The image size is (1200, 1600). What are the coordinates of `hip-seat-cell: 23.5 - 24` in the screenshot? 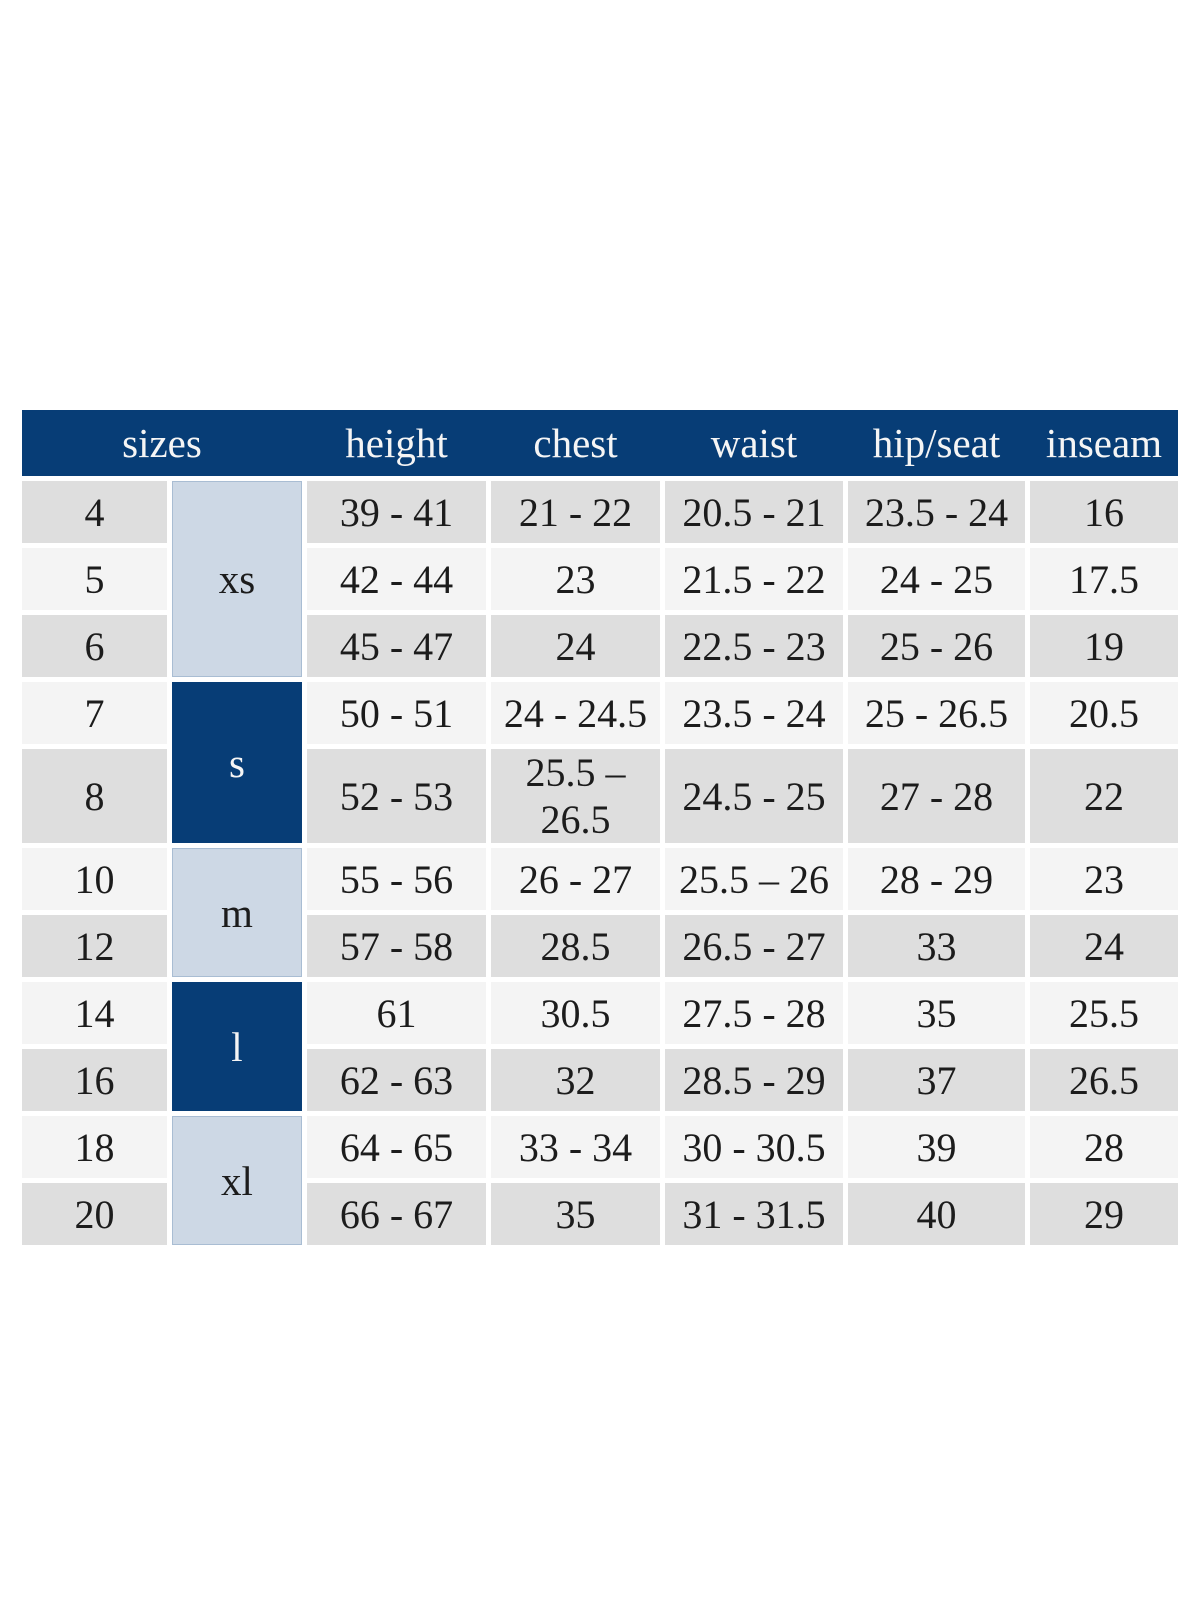 It's located at (936, 512).